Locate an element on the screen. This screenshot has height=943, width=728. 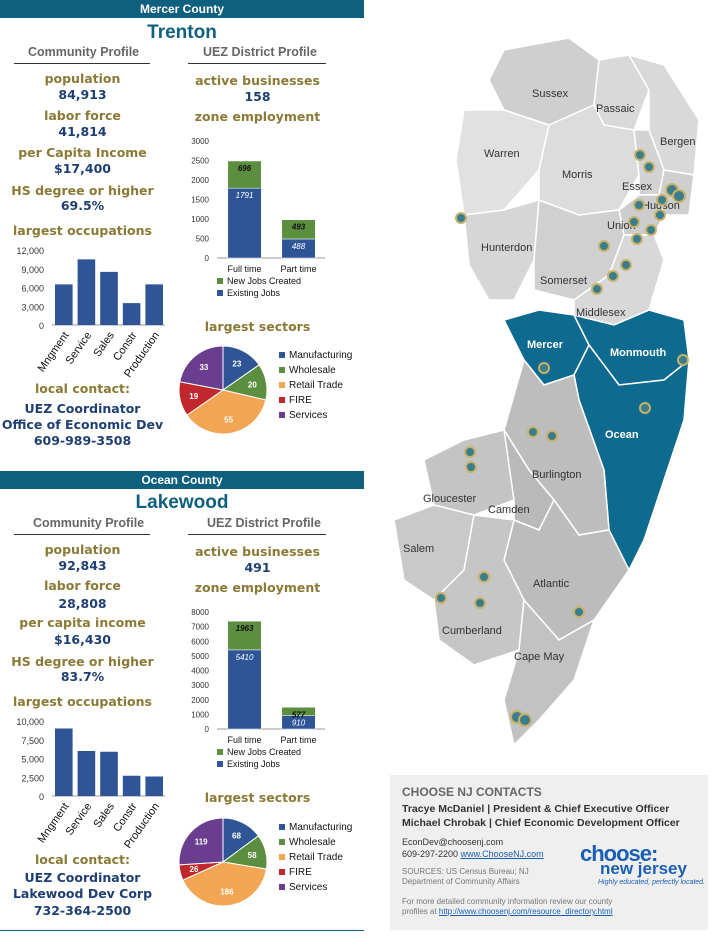
label-morris: Morris is located at coordinates (577, 175).